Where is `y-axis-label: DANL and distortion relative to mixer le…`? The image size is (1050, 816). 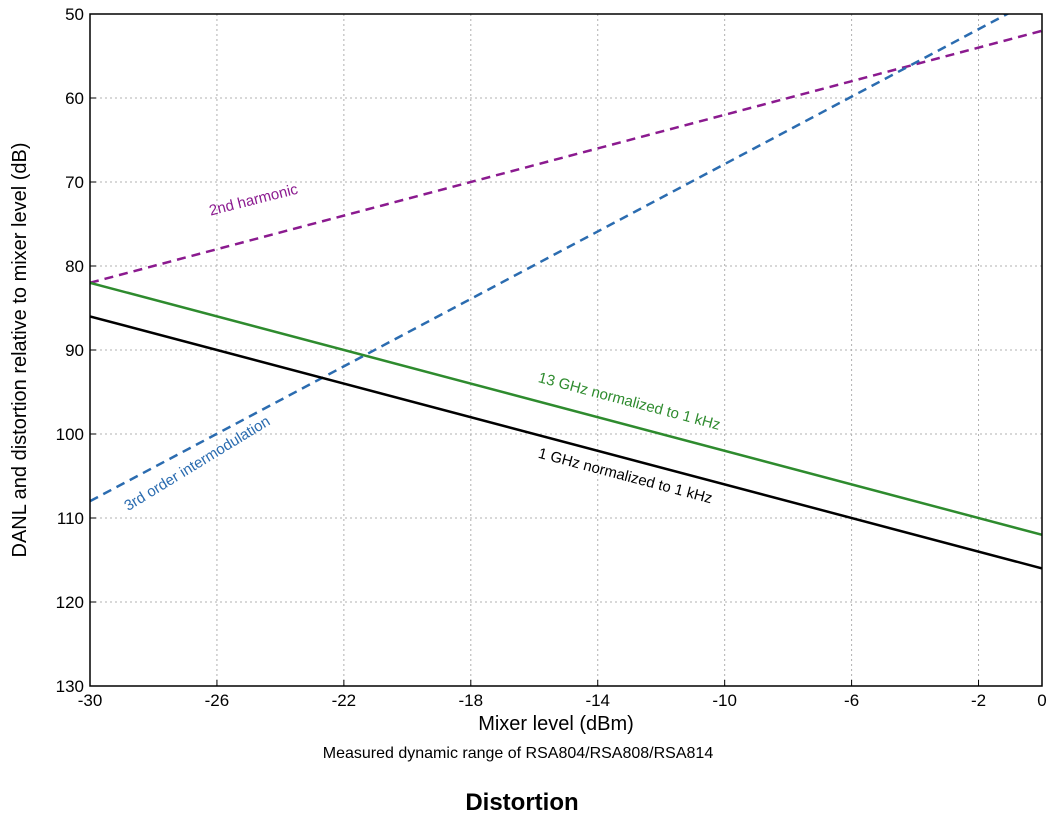 y-axis-label: DANL and distortion relative to mixer le… is located at coordinates (20, 350).